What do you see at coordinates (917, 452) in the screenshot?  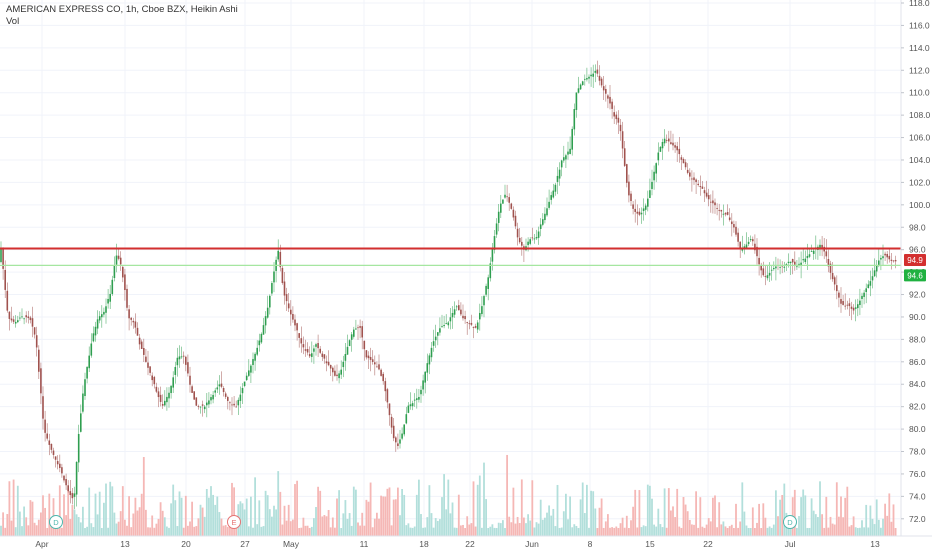 I see `y-tick-label: 78.0` at bounding box center [917, 452].